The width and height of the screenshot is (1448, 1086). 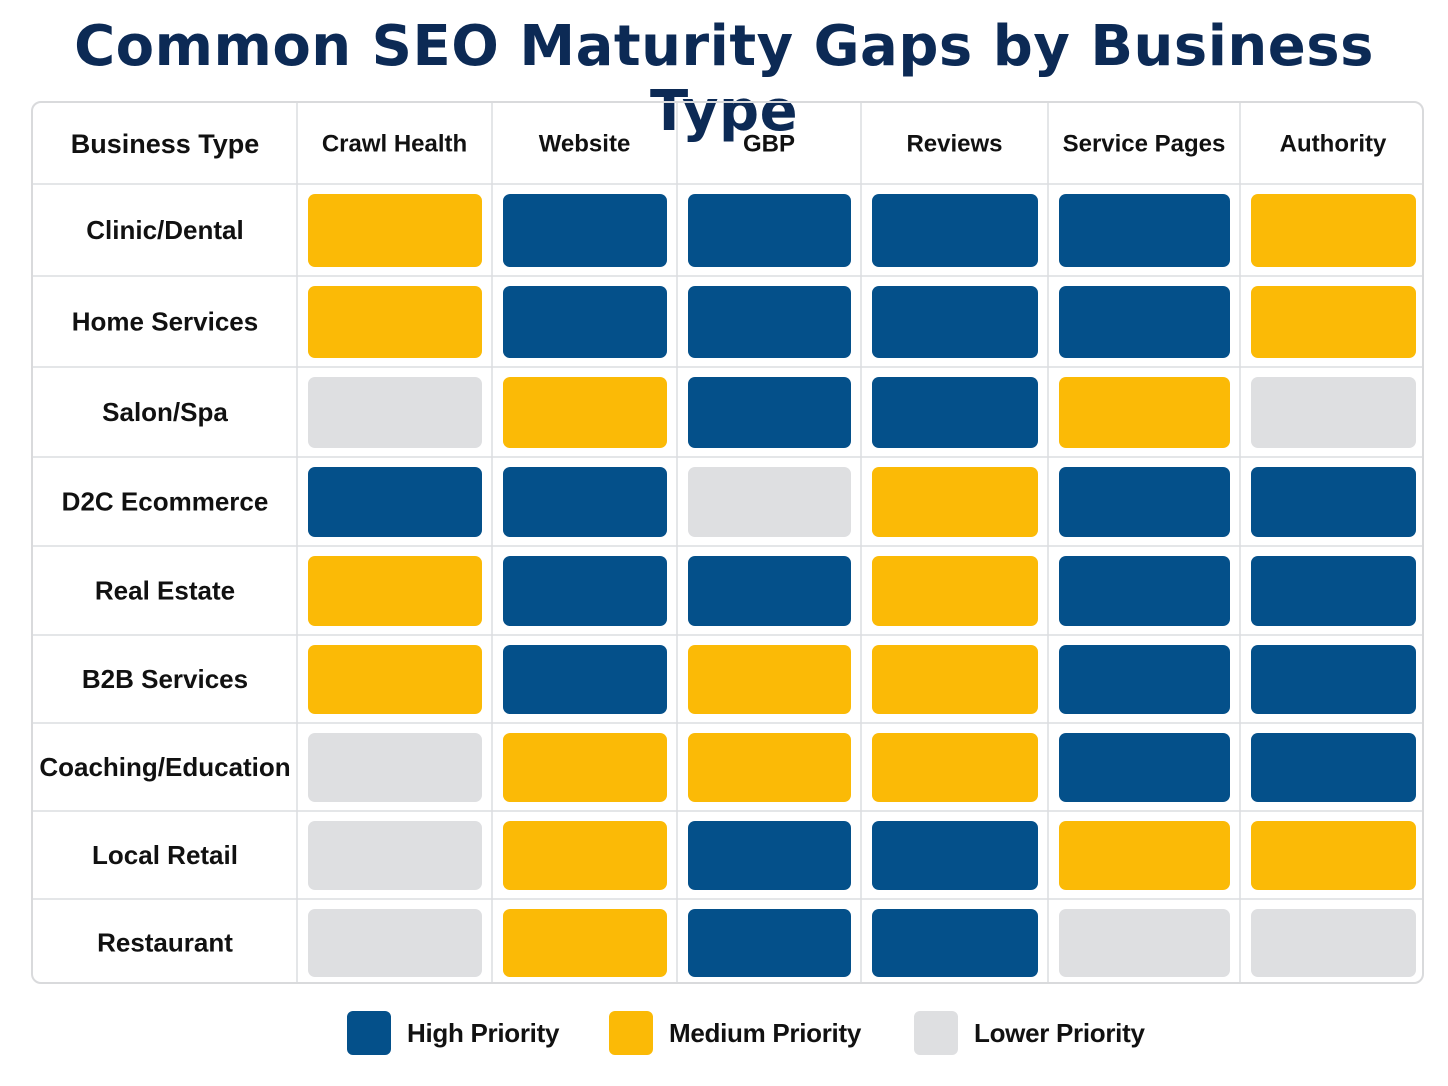 What do you see at coordinates (395, 943) in the screenshot?
I see `cell-restaurant-crawl-health` at bounding box center [395, 943].